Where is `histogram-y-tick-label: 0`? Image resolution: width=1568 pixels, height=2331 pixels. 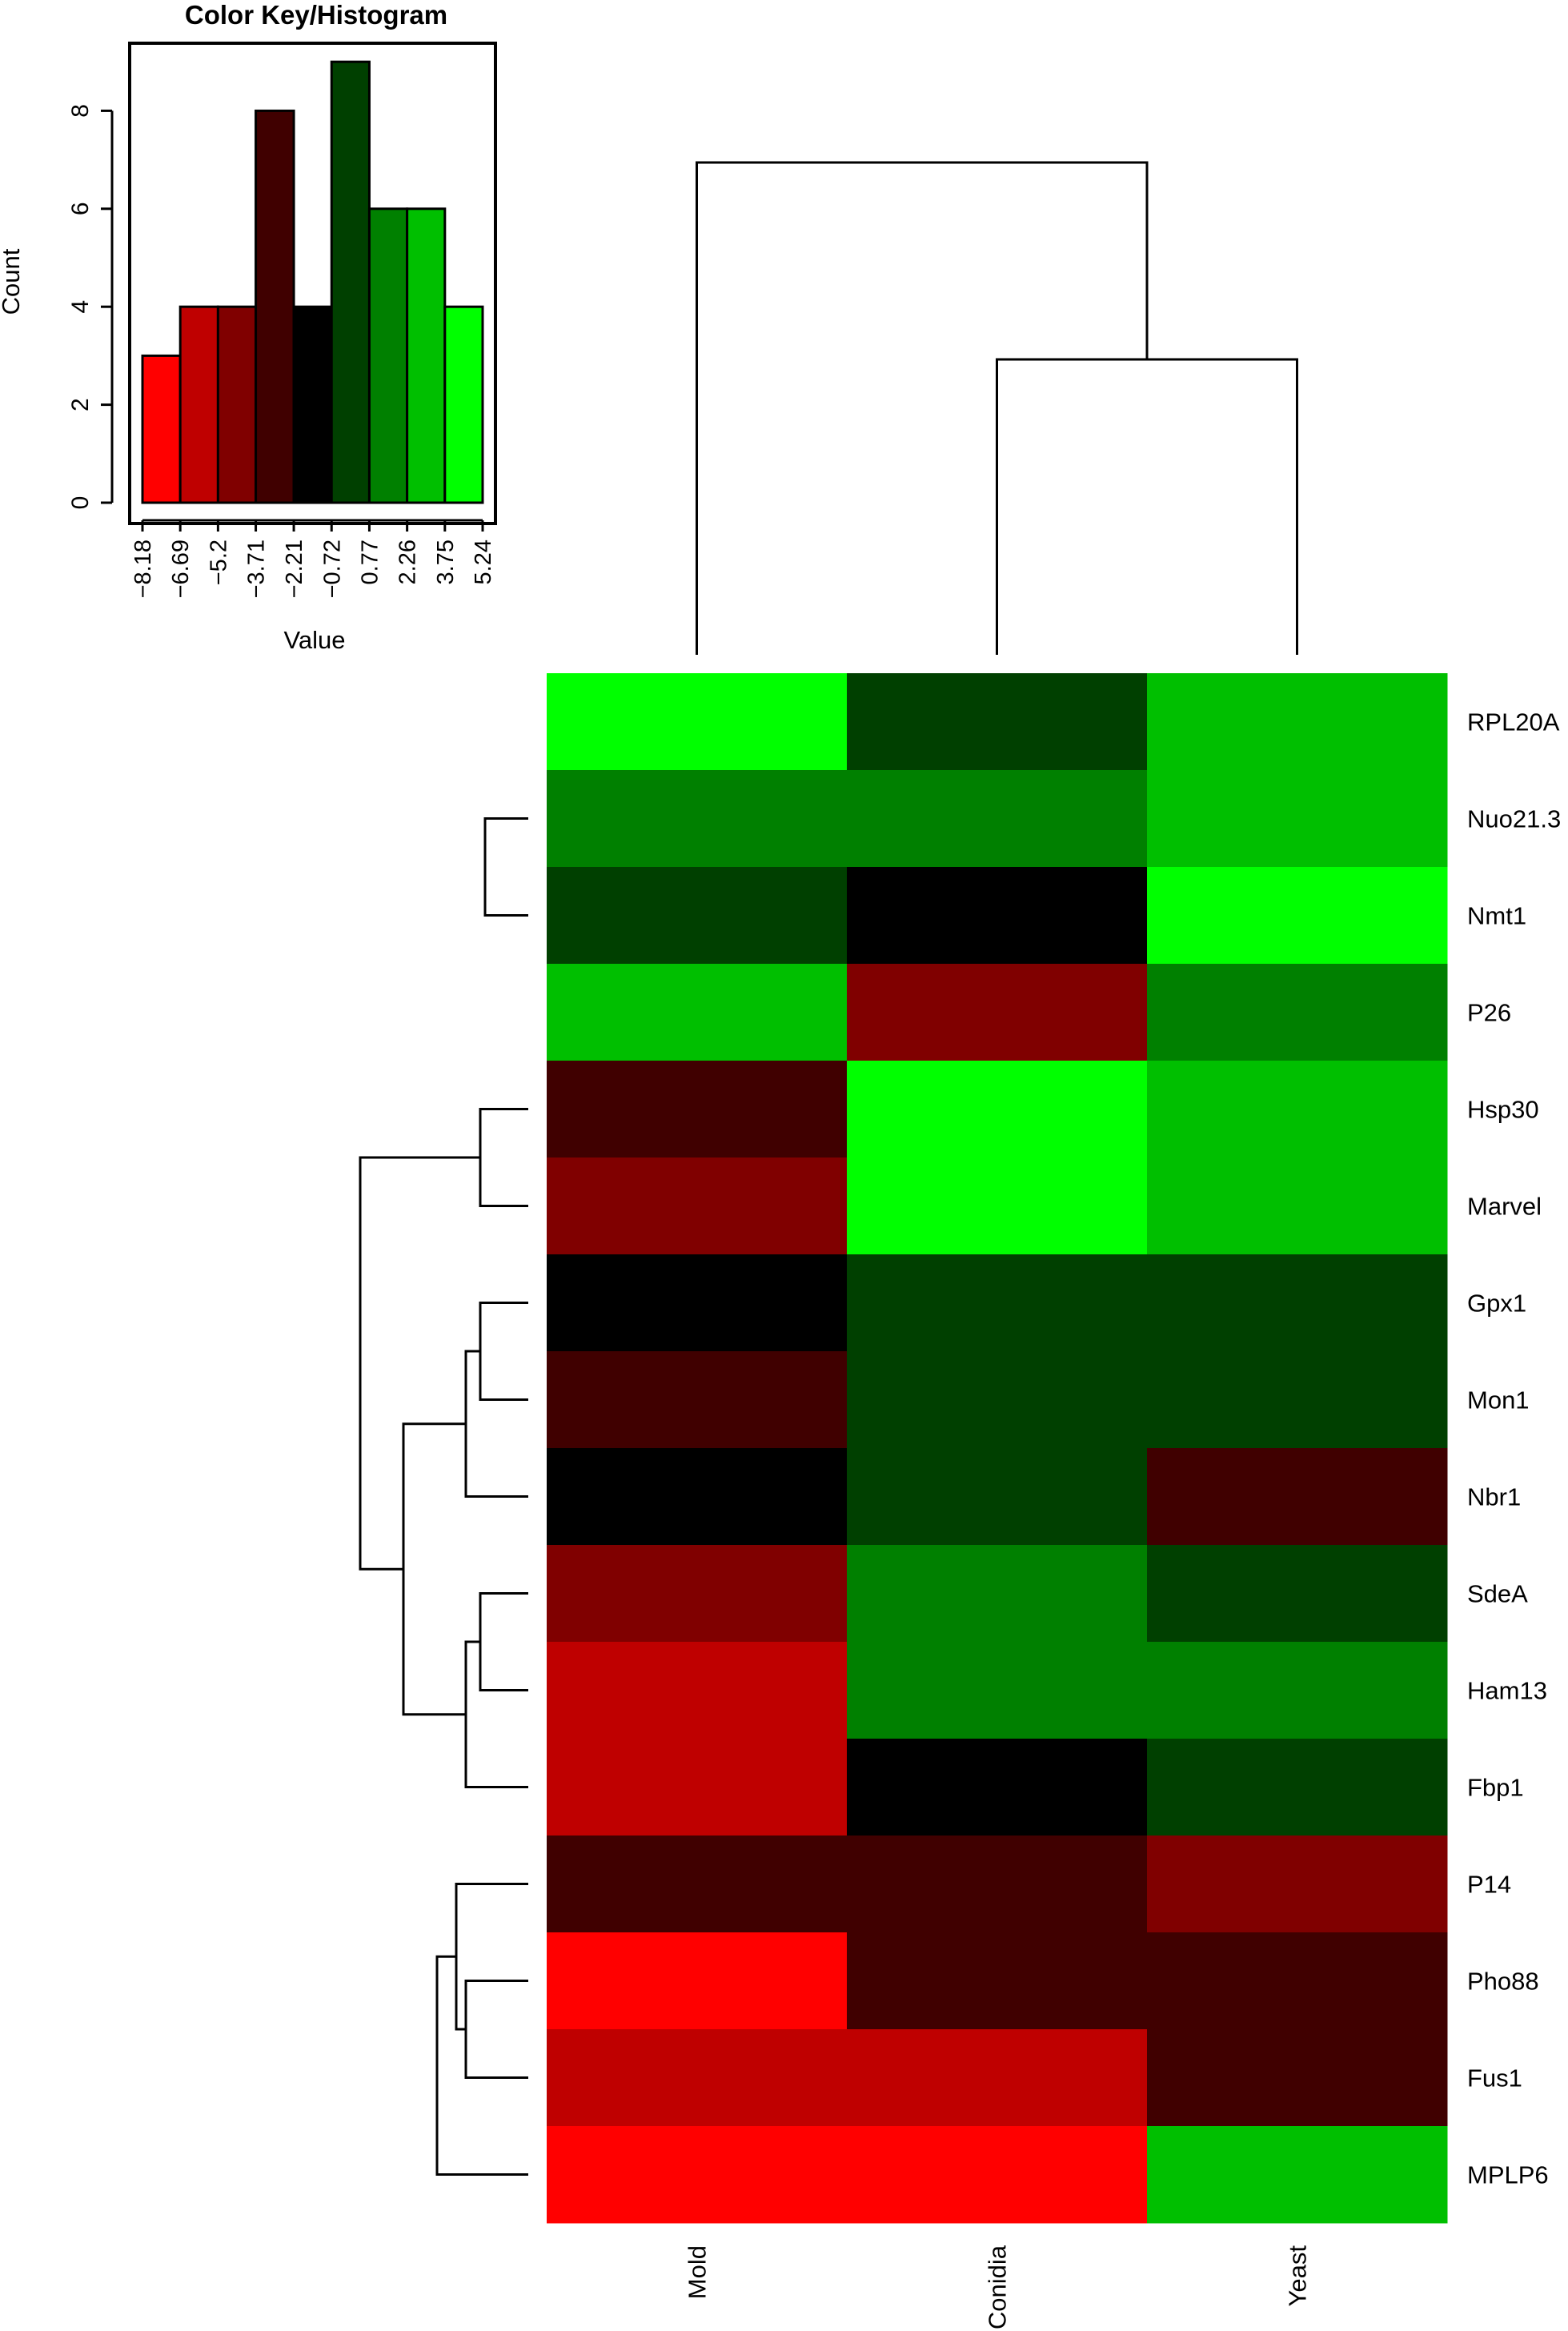 histogram-y-tick-label: 0 is located at coordinates (80, 503).